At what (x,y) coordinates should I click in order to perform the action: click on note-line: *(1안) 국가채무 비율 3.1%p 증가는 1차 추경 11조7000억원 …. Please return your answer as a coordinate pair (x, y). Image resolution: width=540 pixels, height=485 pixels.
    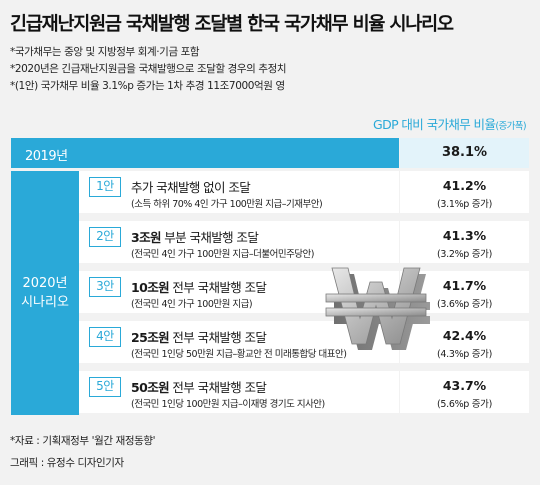
    Looking at the image, I should click on (147, 86).